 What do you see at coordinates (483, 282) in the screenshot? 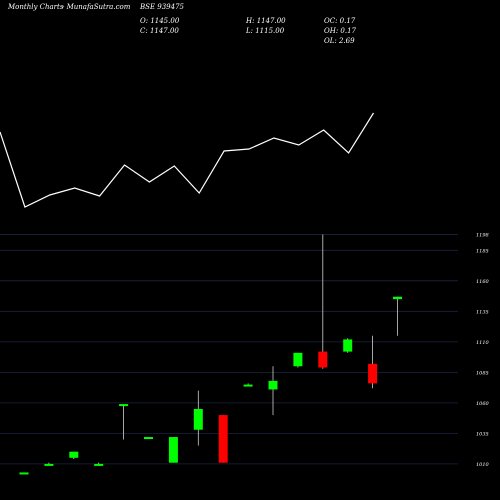
I see `price-tick-label: 1160` at bounding box center [483, 282].